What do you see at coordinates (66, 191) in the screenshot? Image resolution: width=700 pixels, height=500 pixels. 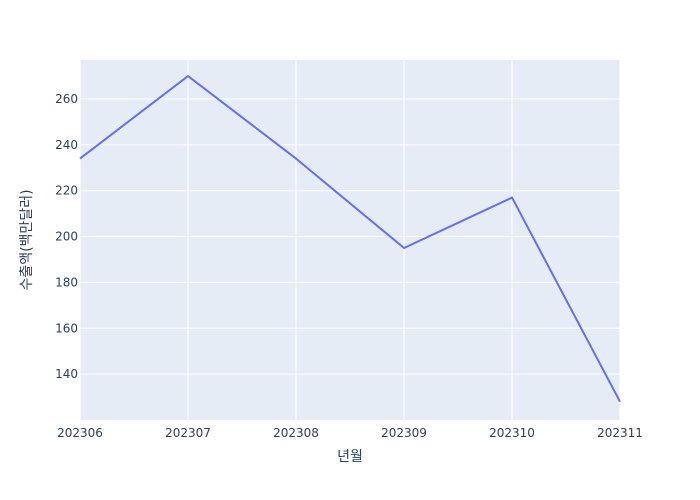 I see `y-tick-label: 220` at bounding box center [66, 191].